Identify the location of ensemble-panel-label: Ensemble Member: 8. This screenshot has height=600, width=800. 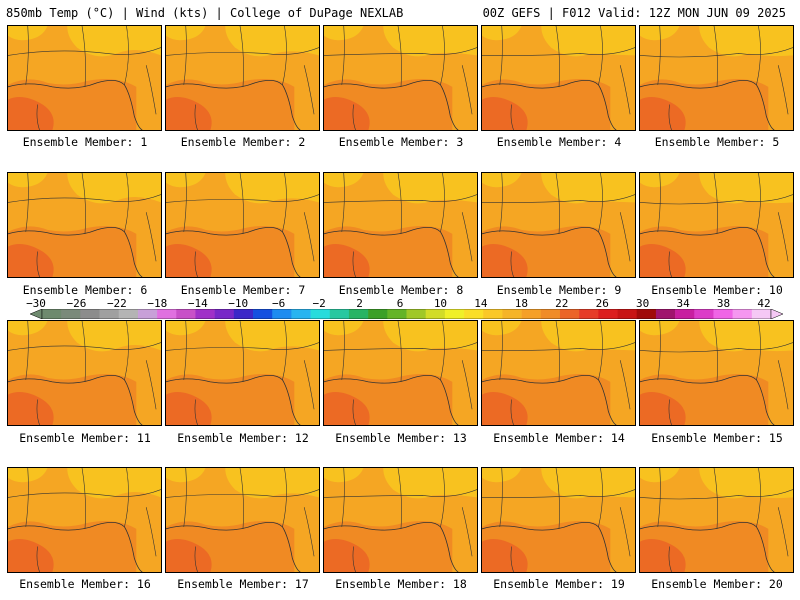
(401, 290).